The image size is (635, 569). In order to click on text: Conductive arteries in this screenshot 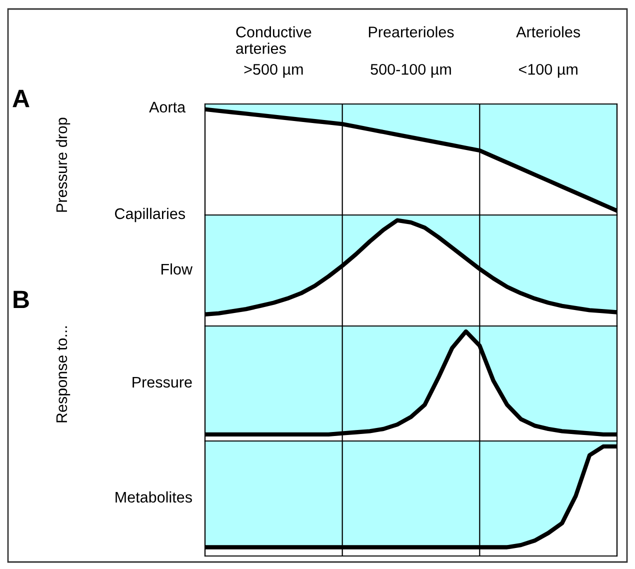, I will do `click(274, 40)`.